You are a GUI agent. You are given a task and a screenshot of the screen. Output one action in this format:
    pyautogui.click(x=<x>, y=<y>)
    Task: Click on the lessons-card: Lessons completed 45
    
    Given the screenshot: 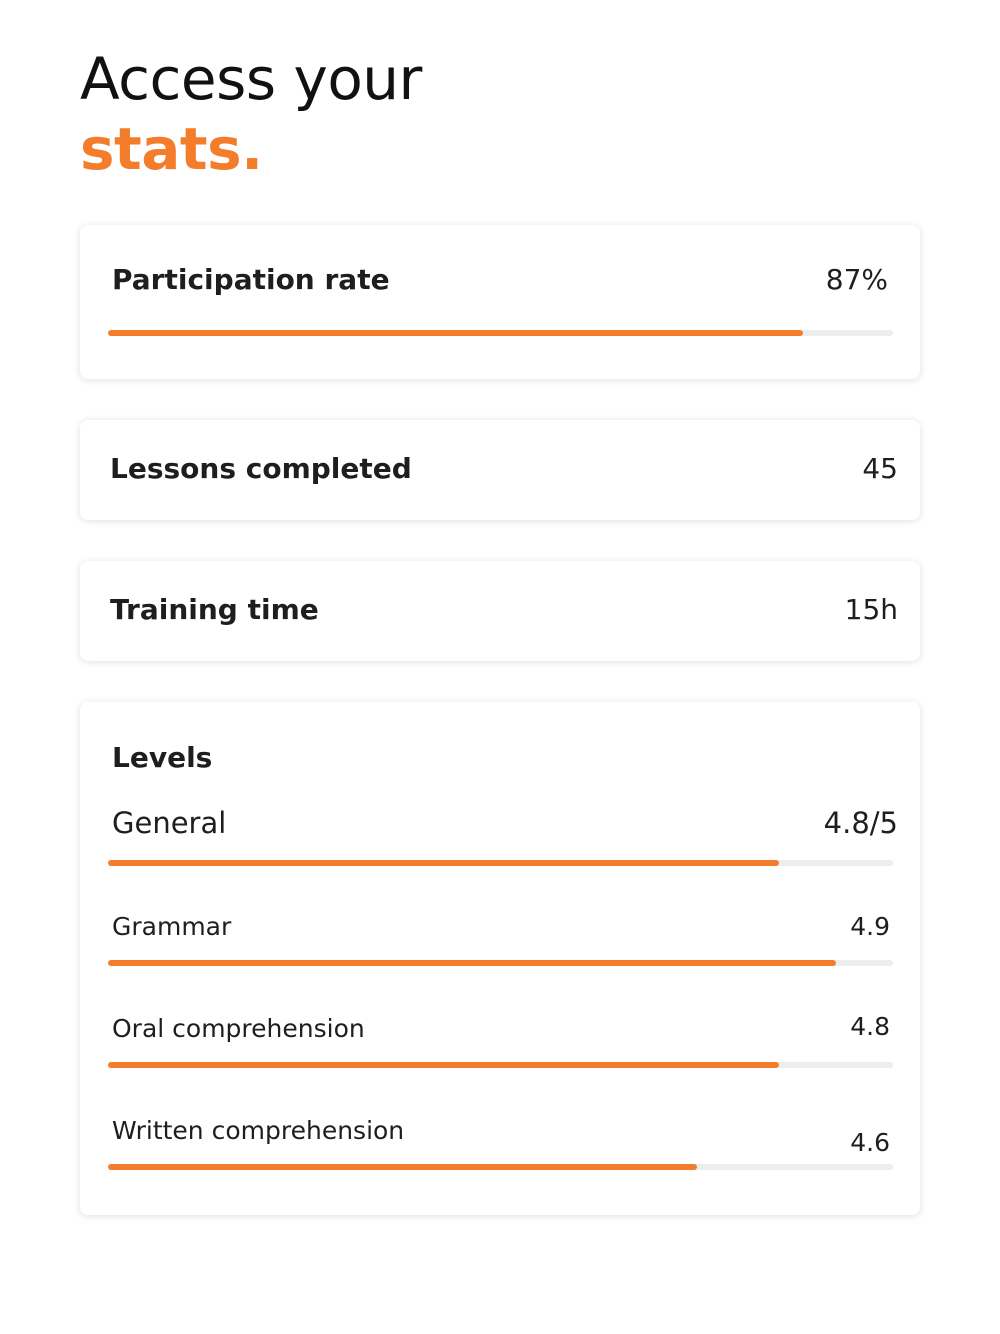 What is the action you would take?
    pyautogui.click(x=500, y=470)
    